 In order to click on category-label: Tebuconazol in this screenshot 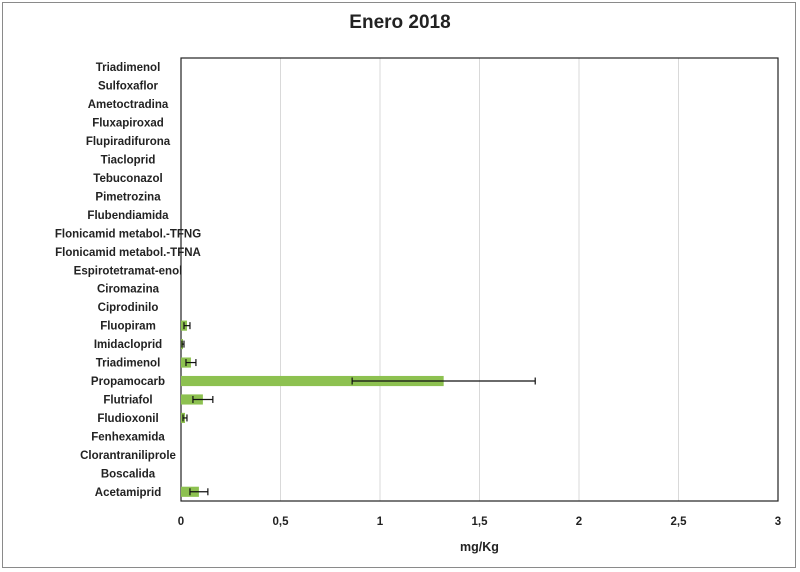, I will do `click(127, 179)`.